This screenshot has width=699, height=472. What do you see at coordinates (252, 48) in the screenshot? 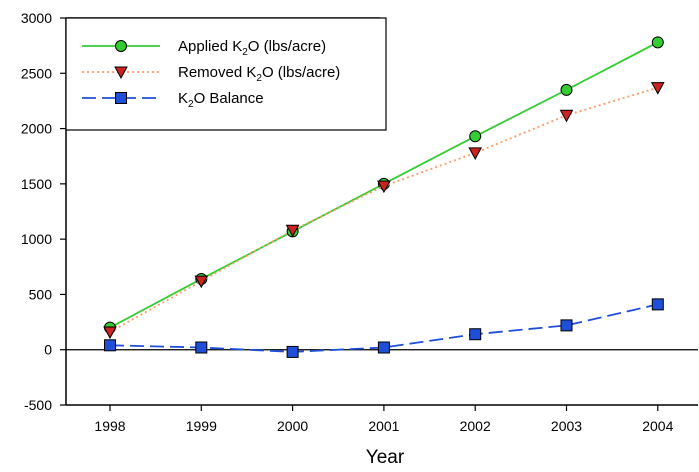
I see `legend-label: Applied K2O (lbs/acre)` at bounding box center [252, 48].